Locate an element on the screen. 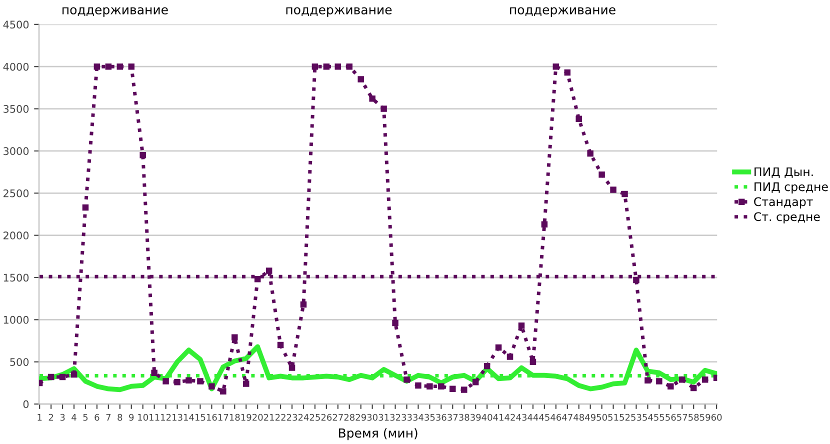  x-tick-label: 55 is located at coordinates (659, 417).